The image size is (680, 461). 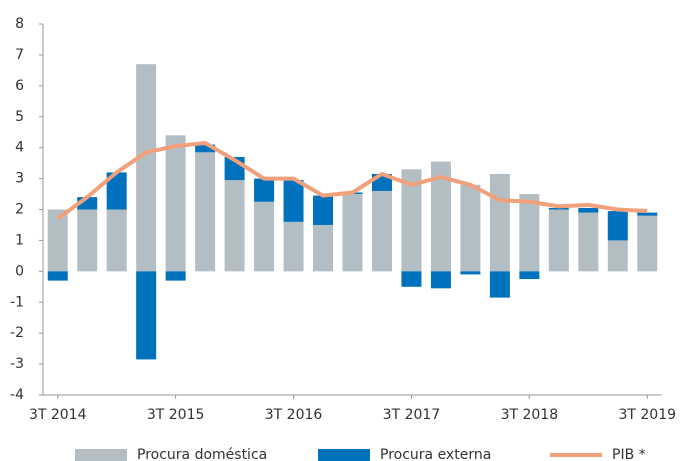 What do you see at coordinates (435, 454) in the screenshot?
I see `legend-label: Procura externa` at bounding box center [435, 454].